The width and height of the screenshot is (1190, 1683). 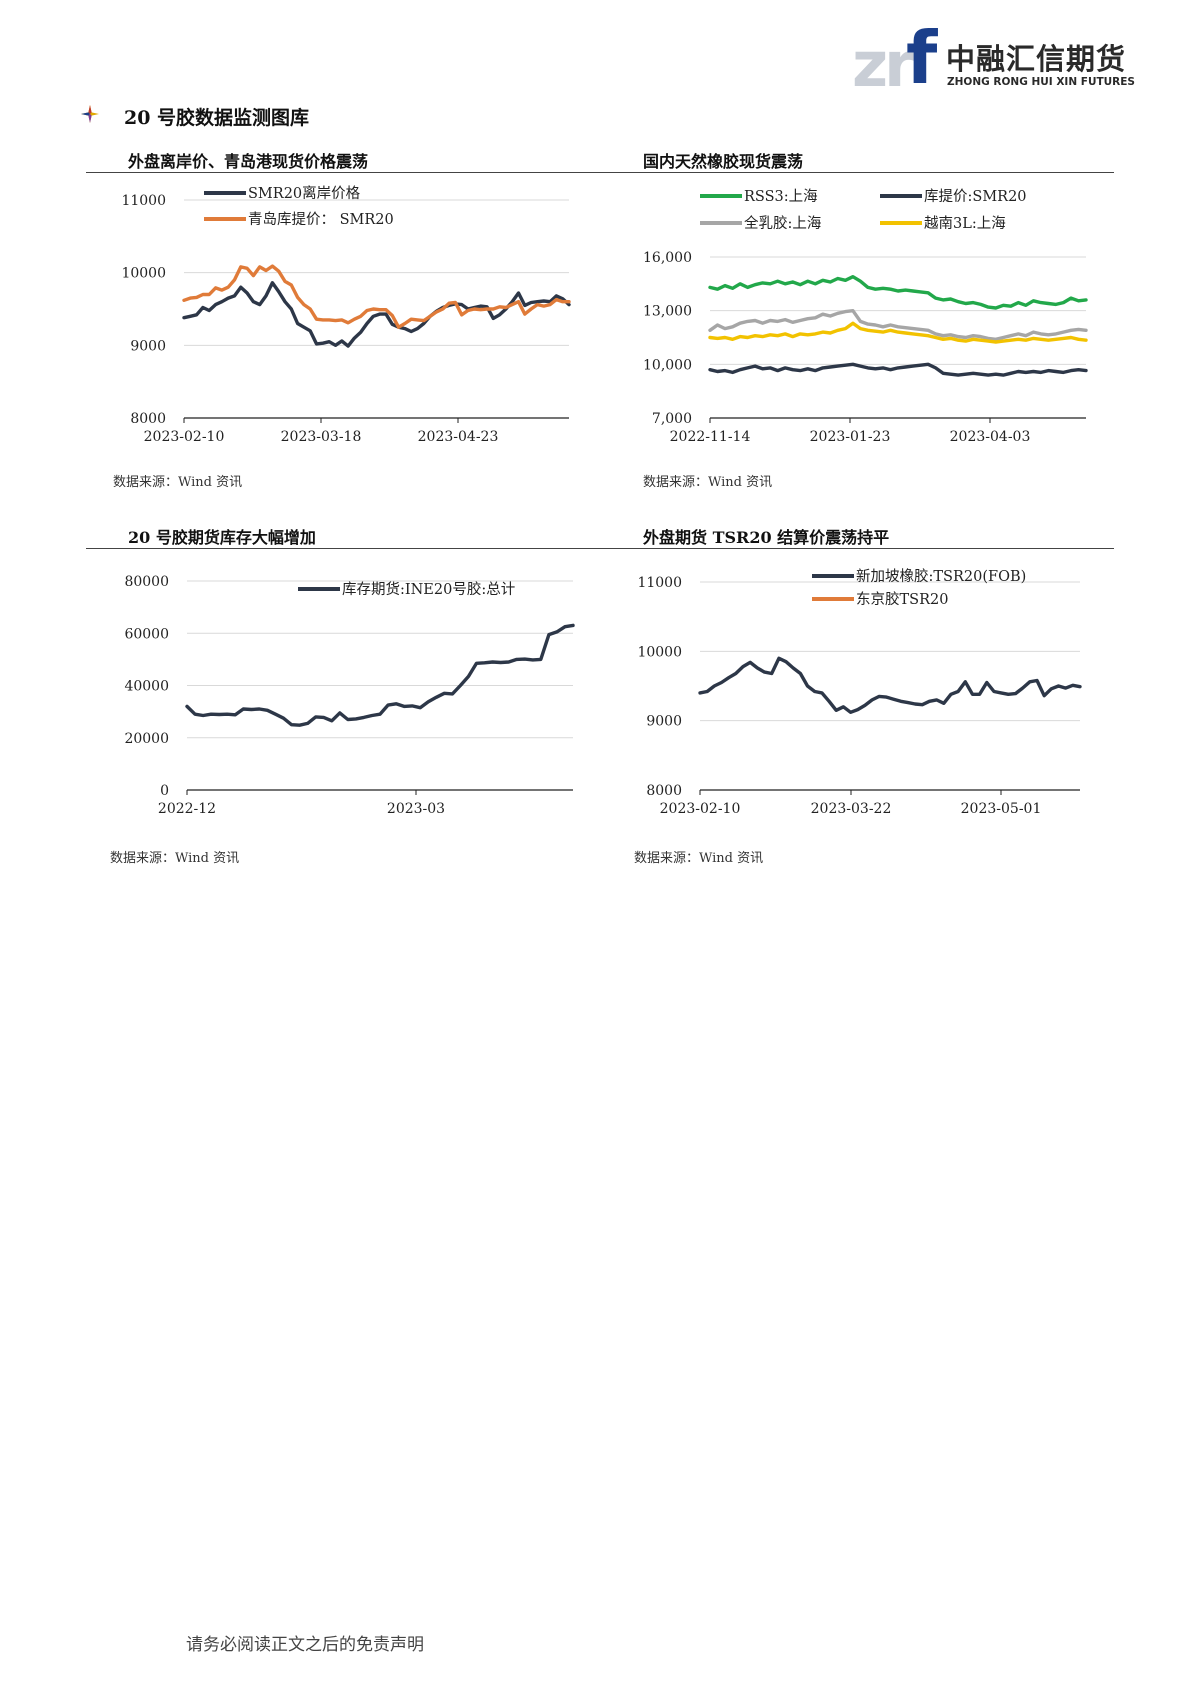 I want to click on y-tick-label: 10,000, so click(x=667, y=365).